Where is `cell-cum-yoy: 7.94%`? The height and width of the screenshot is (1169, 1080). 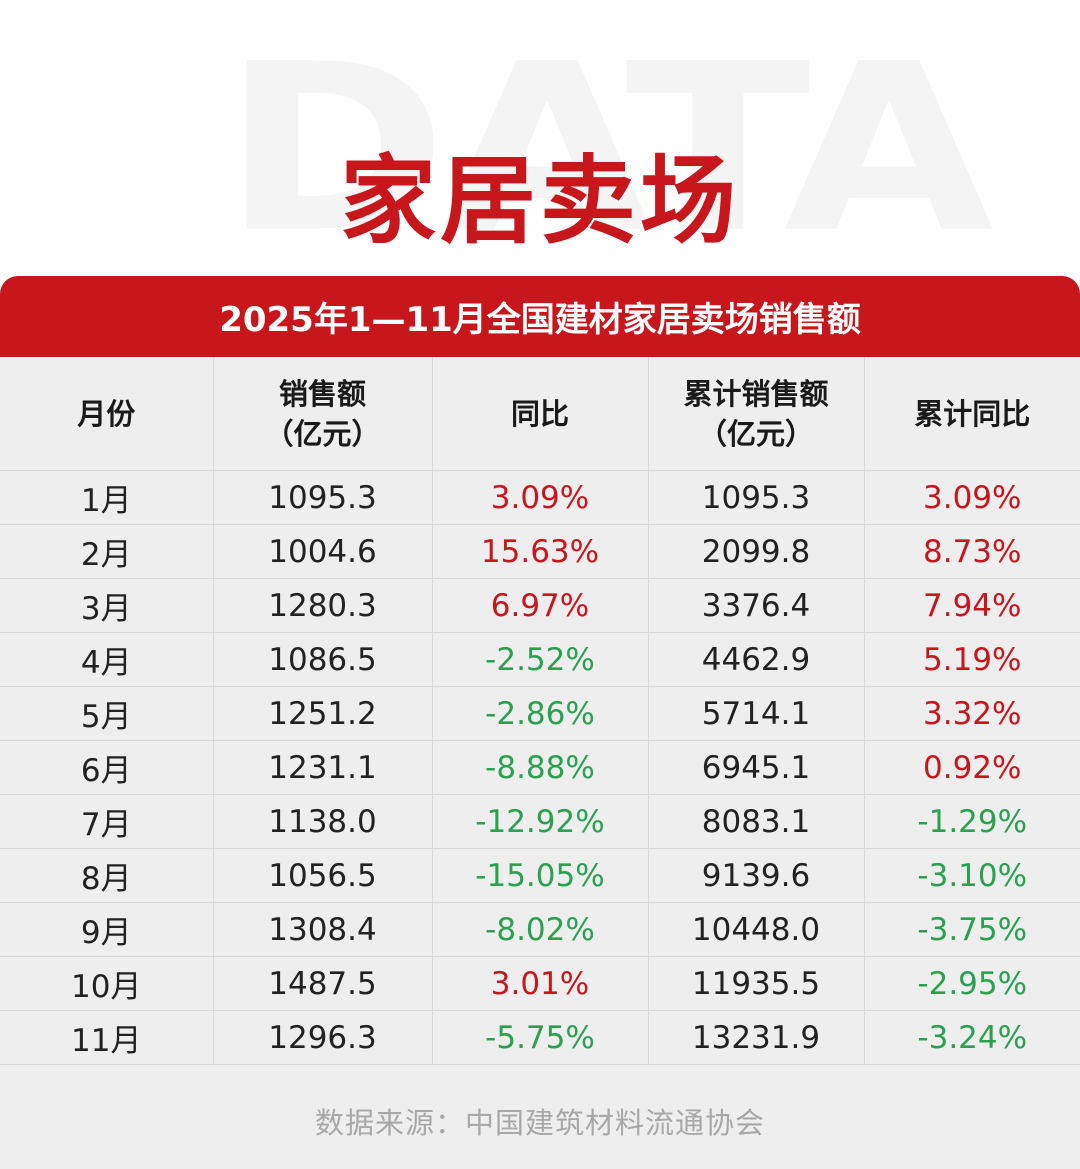 cell-cum-yoy: 7.94% is located at coordinates (972, 605).